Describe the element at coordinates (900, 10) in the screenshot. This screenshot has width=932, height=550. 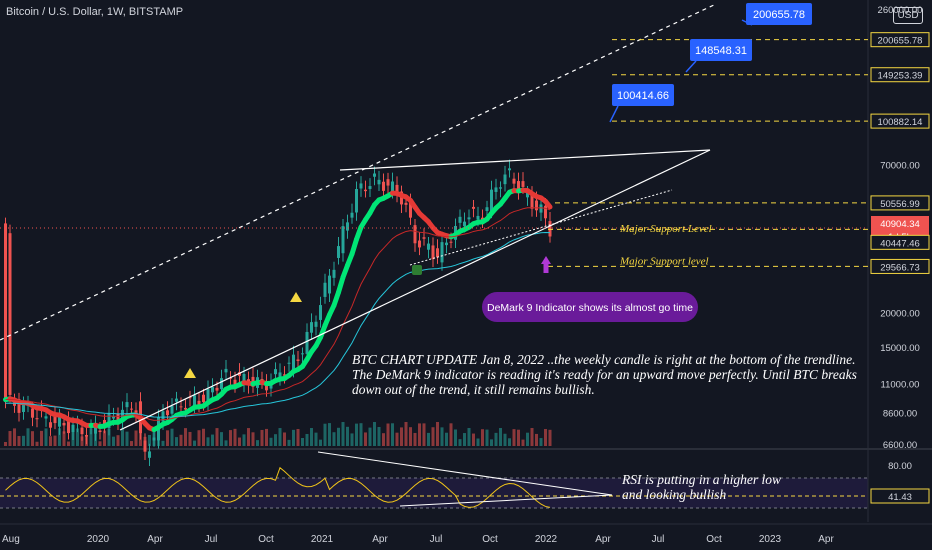
I see `price-axis-label: 260000.00` at that location.